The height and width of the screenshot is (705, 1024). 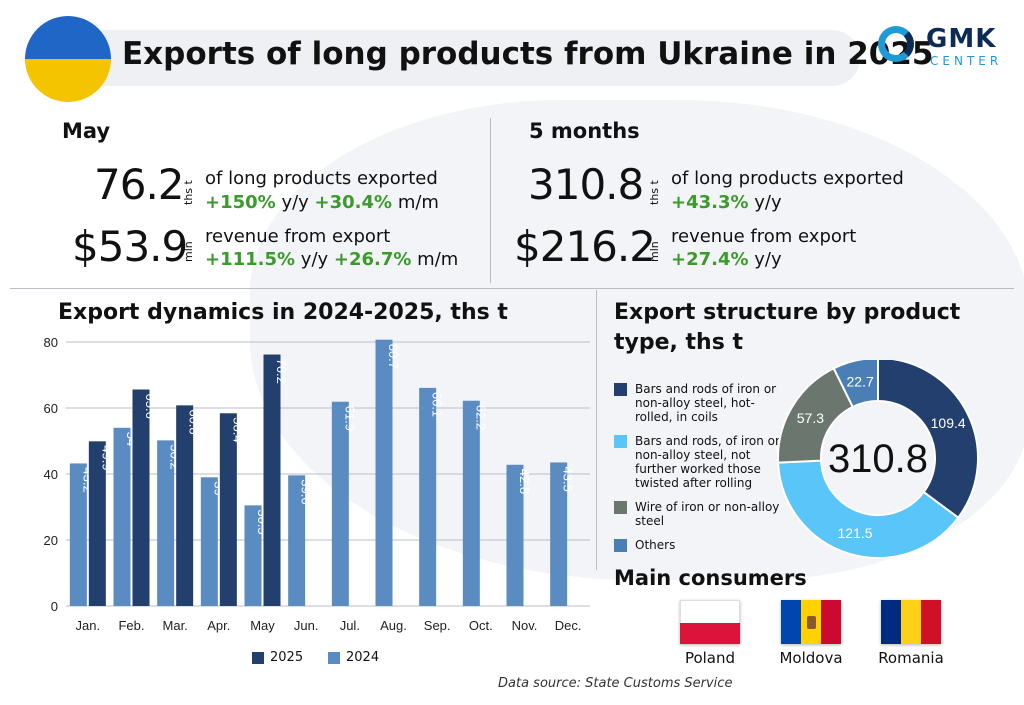 I want to click on may-volume-desc: of long products exported, so click(x=321, y=178).